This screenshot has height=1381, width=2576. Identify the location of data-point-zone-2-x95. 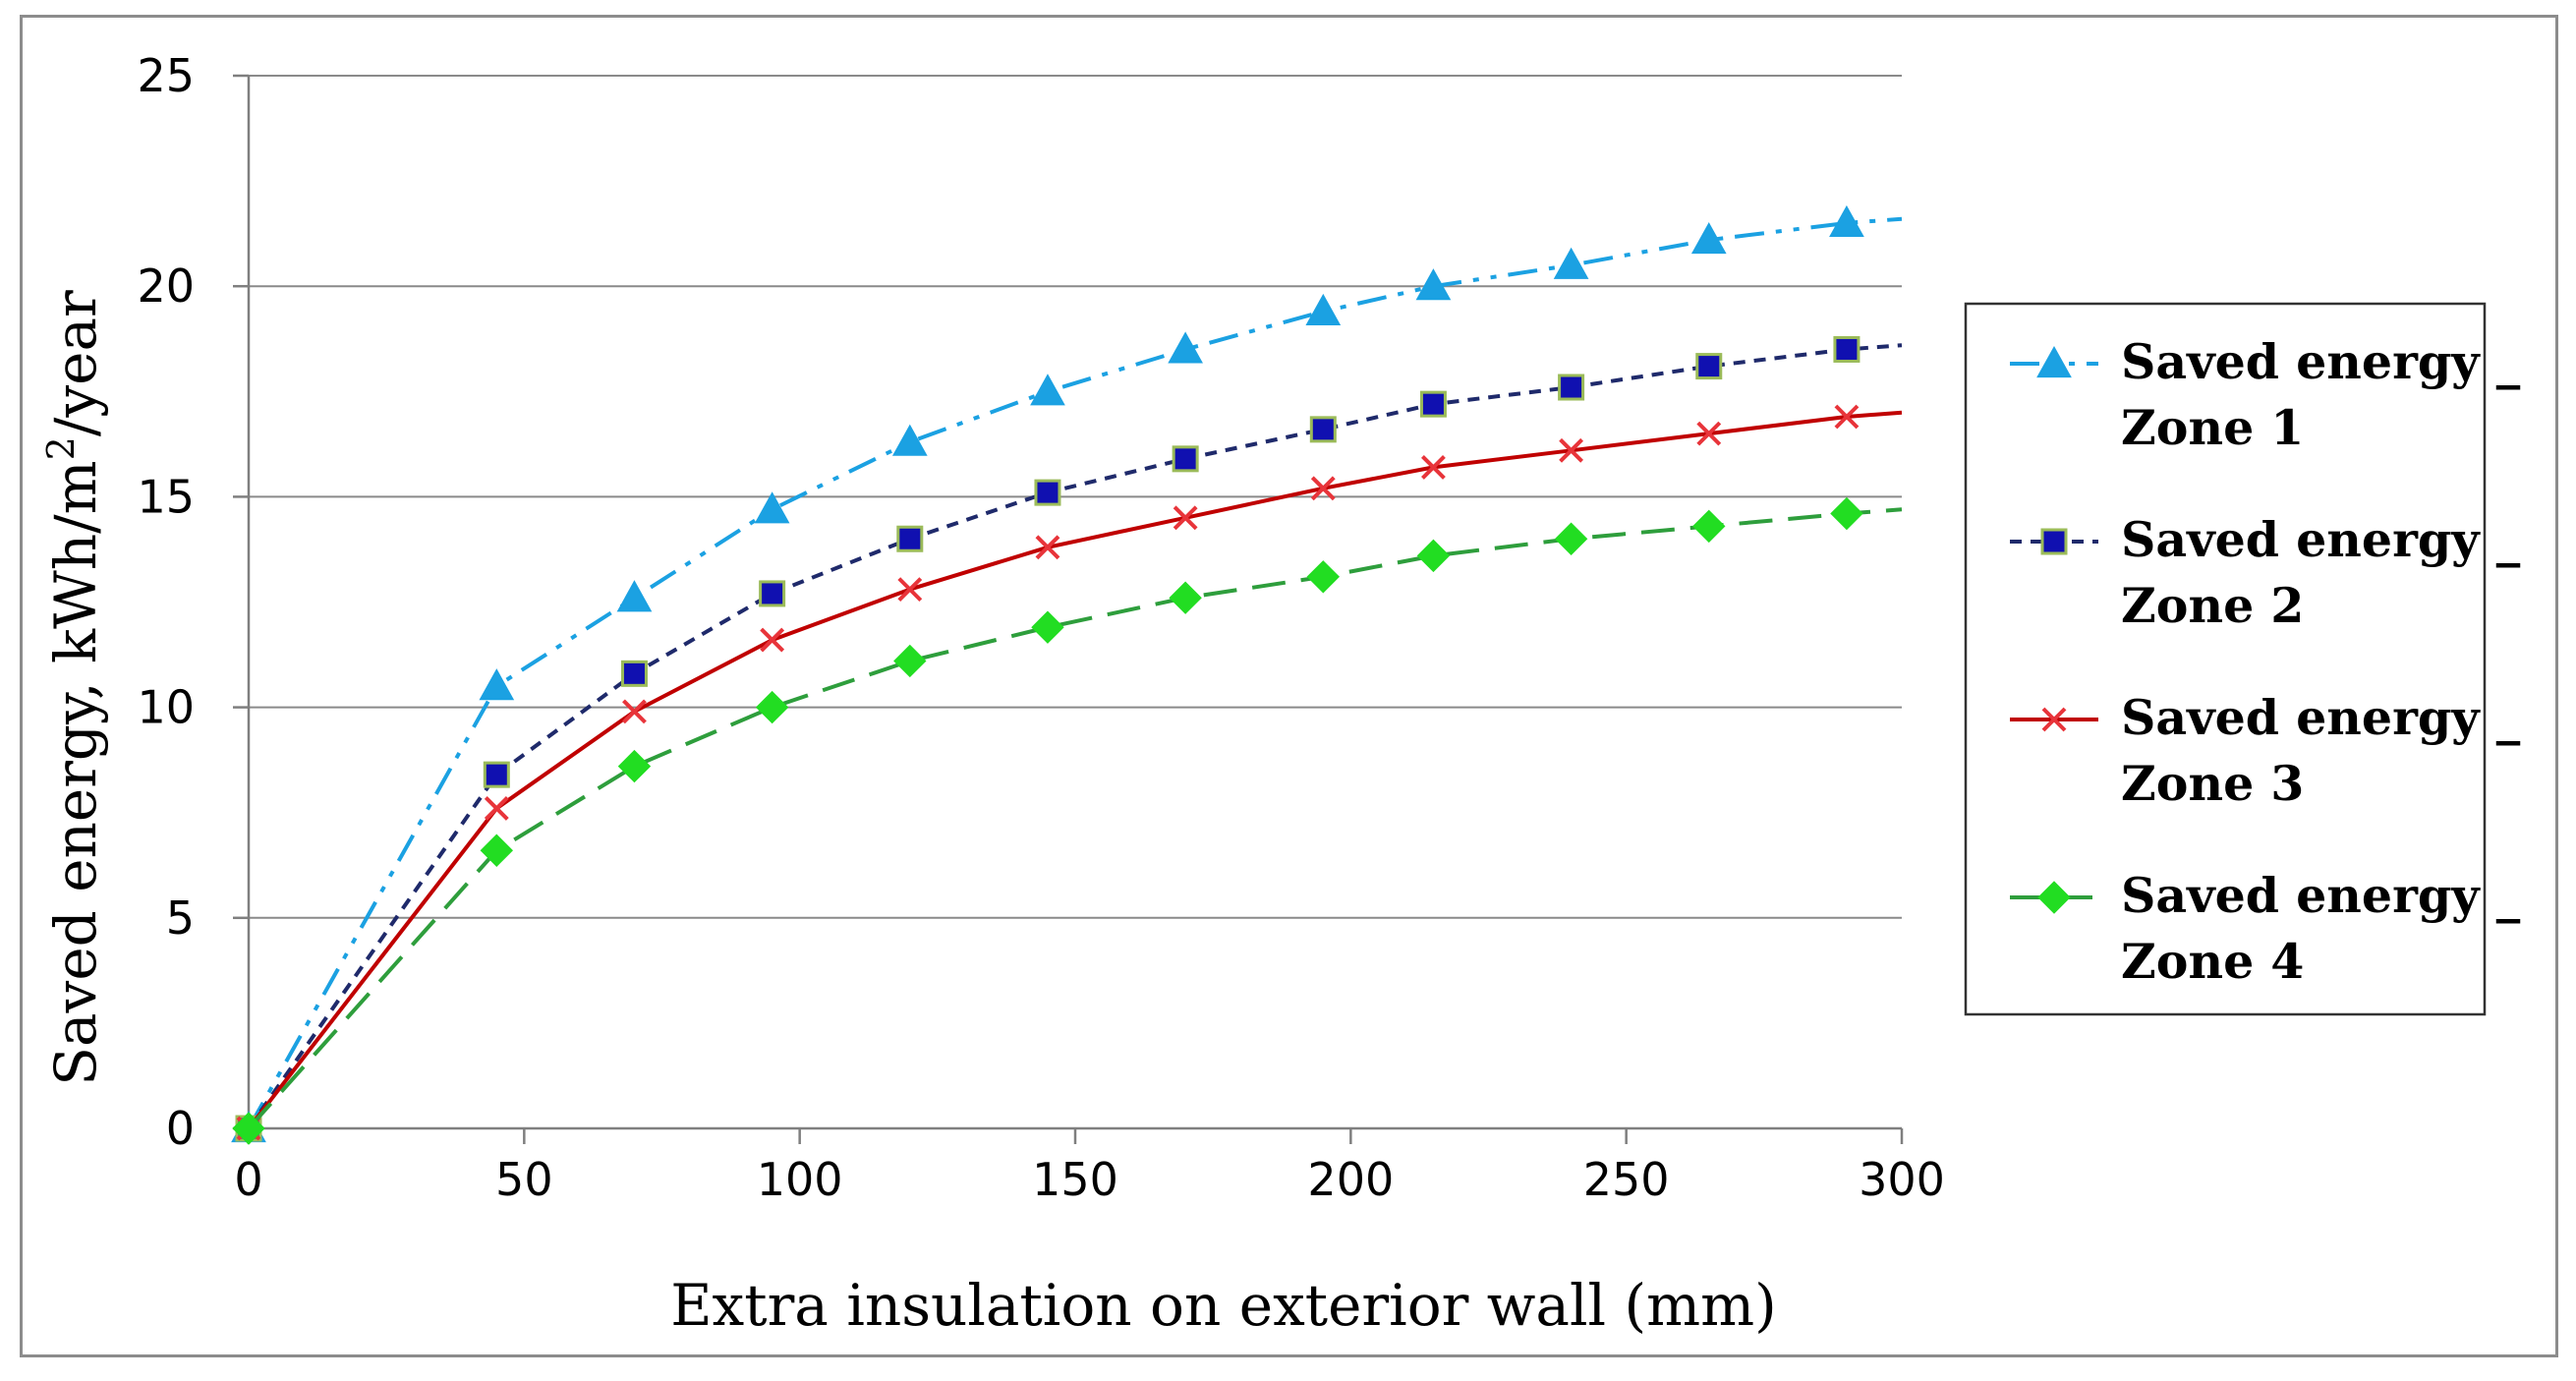
(773, 593).